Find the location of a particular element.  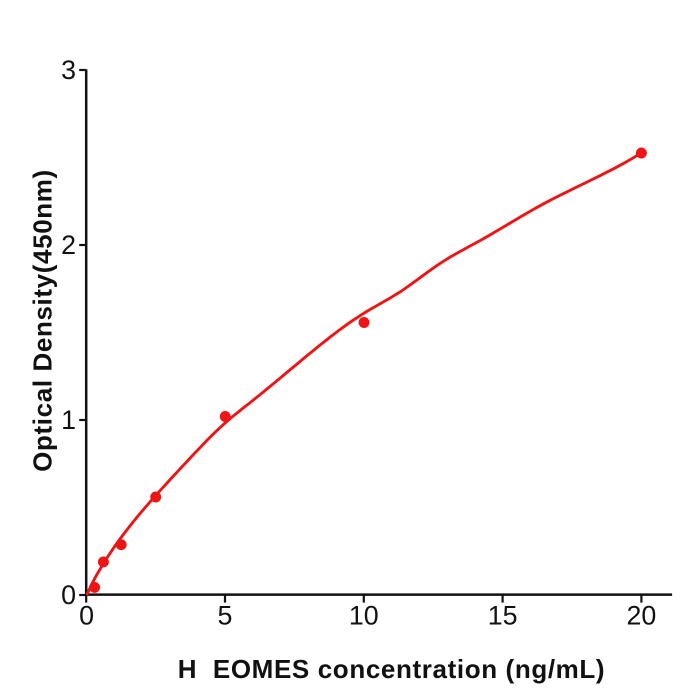

svg-text: 15 is located at coordinates (503, 616).